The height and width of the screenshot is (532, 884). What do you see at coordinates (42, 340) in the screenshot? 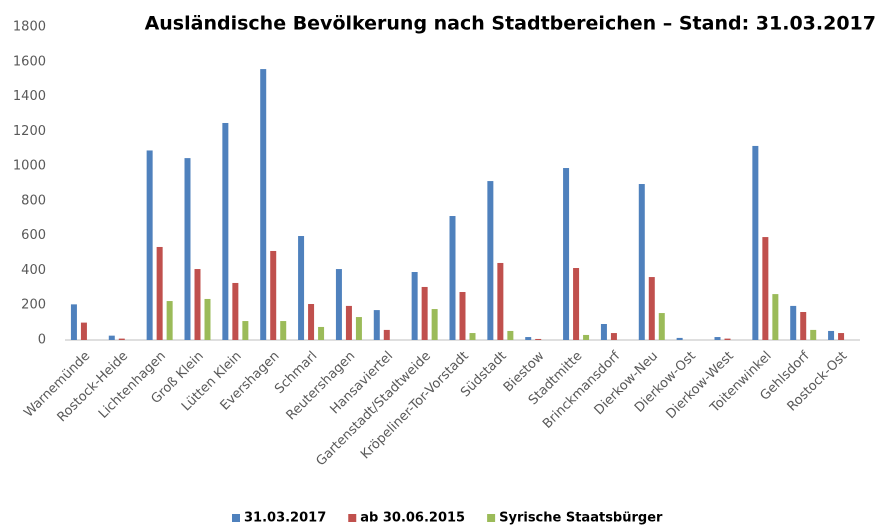
I see `y-tick-label: 0` at bounding box center [42, 340].